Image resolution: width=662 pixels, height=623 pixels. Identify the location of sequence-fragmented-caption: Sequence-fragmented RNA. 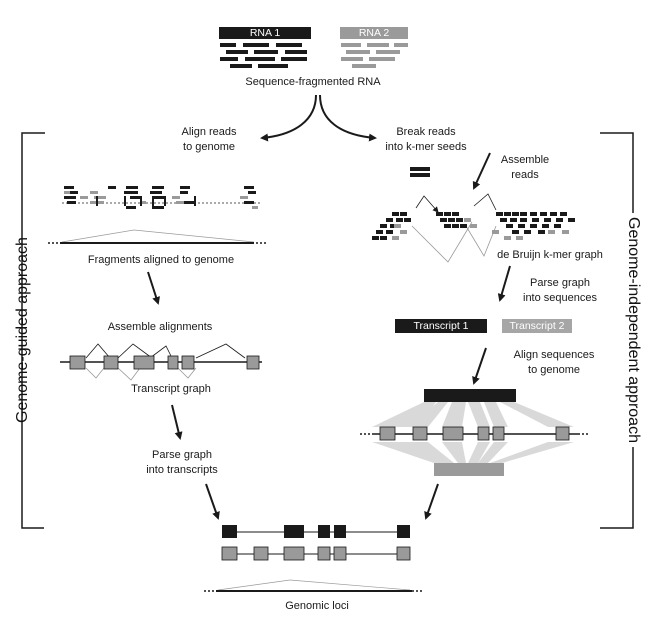
(313, 82).